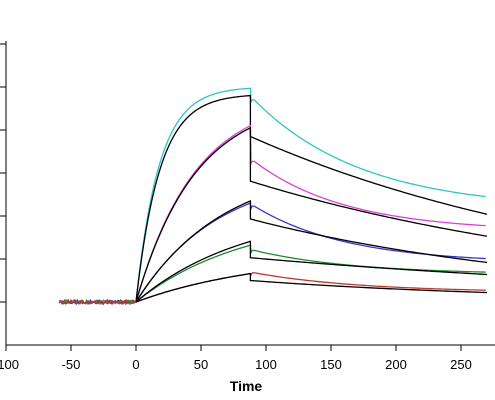 This screenshot has height=400, width=495. I want to click on x-tick-label-3: 50, so click(201, 364).